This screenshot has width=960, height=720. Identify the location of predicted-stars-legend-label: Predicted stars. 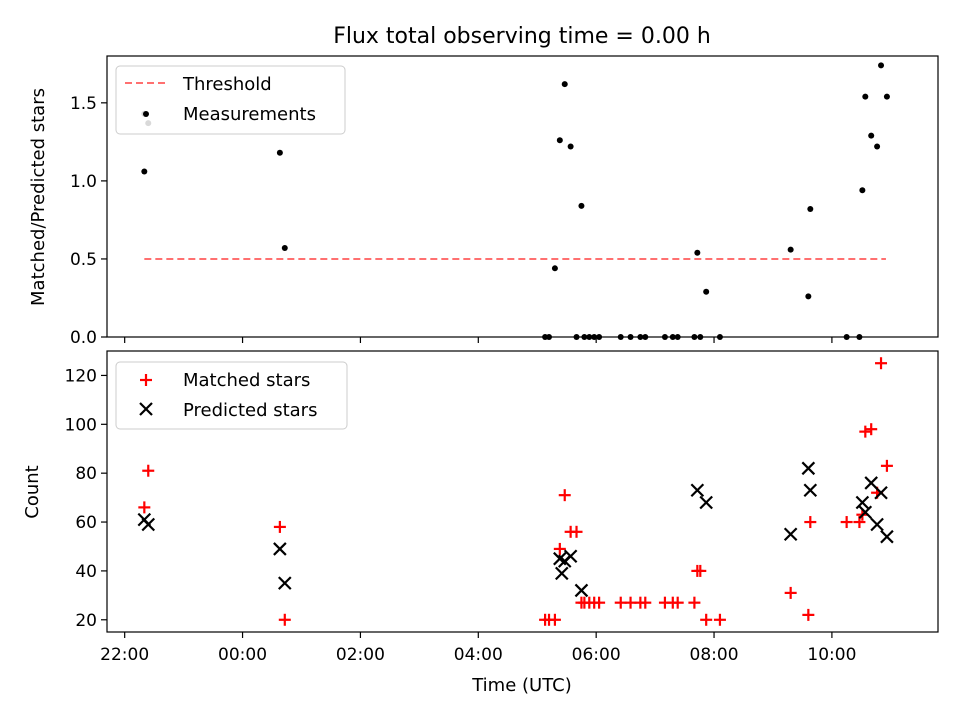
(250, 410).